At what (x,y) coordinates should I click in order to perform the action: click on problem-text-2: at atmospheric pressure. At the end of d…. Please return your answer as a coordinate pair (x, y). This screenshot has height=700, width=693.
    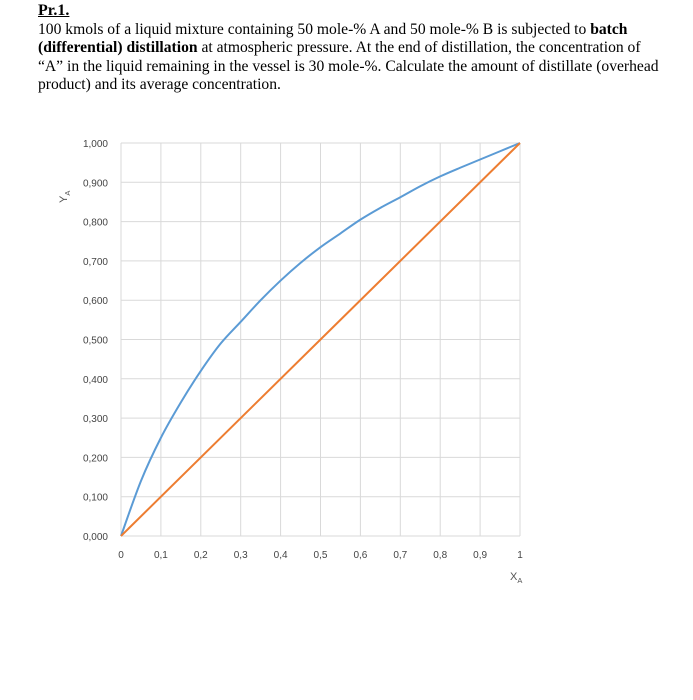
    Looking at the image, I should click on (348, 66).